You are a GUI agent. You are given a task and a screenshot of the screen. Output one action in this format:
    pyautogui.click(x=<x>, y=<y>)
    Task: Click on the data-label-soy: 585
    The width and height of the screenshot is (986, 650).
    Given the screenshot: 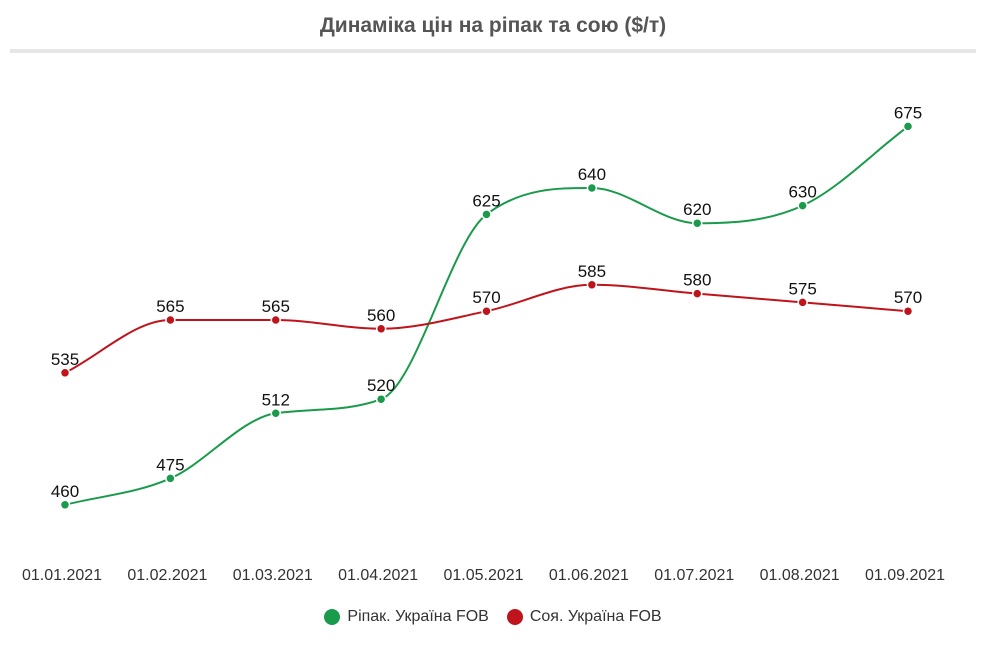 What is the action you would take?
    pyautogui.click(x=592, y=271)
    